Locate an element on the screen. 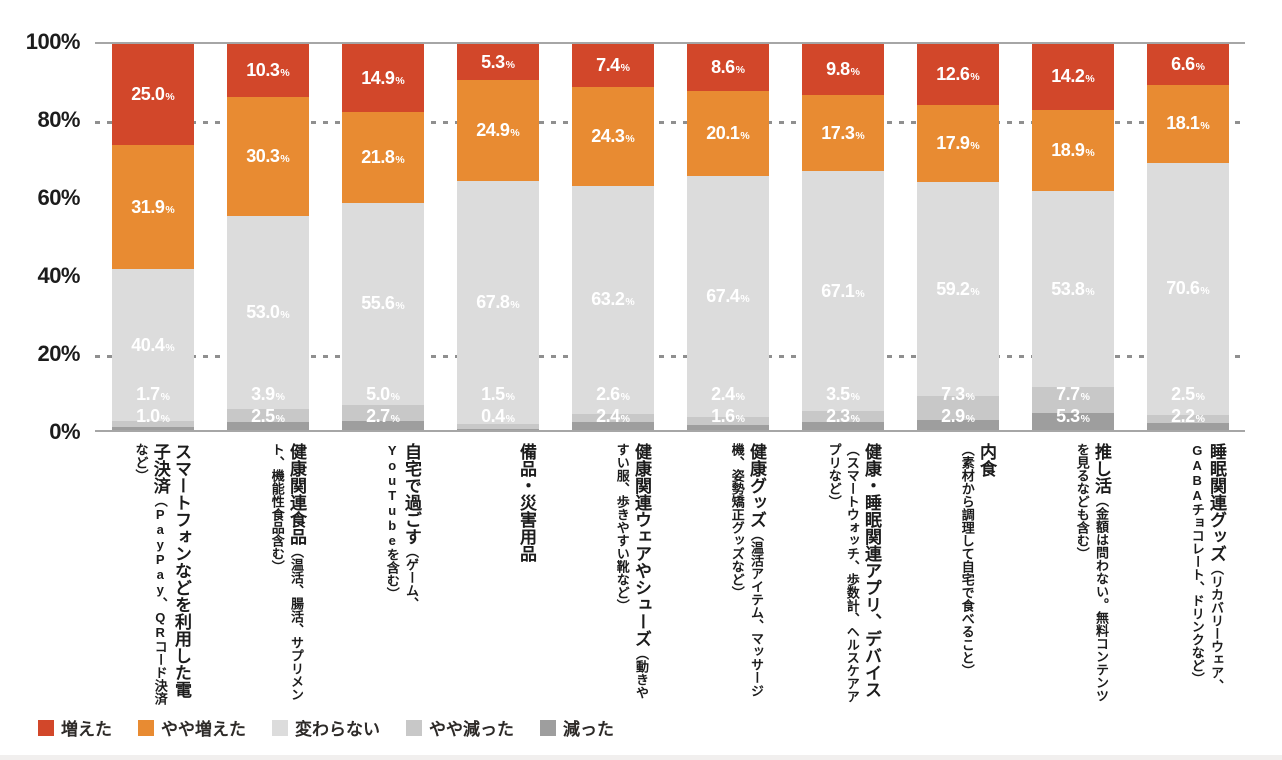 The height and width of the screenshot is (760, 1282). x-category-cell: 内食（素材から調理して自宅で食べること） is located at coordinates (958, 573).